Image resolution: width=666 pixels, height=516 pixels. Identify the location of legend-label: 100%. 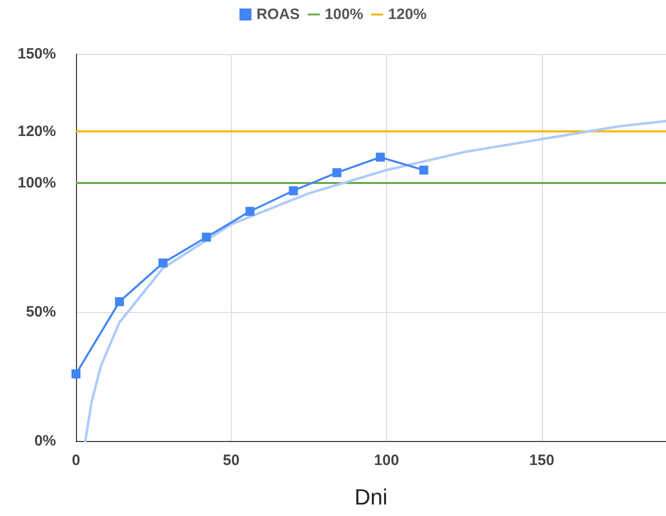
(344, 14).